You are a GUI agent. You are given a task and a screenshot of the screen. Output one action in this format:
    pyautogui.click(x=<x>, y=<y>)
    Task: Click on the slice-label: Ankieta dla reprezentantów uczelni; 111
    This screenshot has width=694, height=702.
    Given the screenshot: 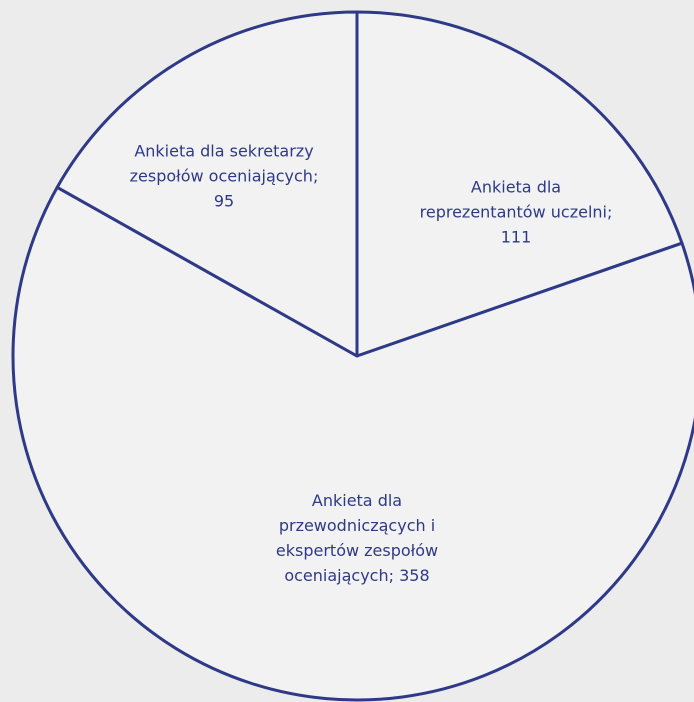 What is the action you would take?
    pyautogui.click(x=516, y=212)
    